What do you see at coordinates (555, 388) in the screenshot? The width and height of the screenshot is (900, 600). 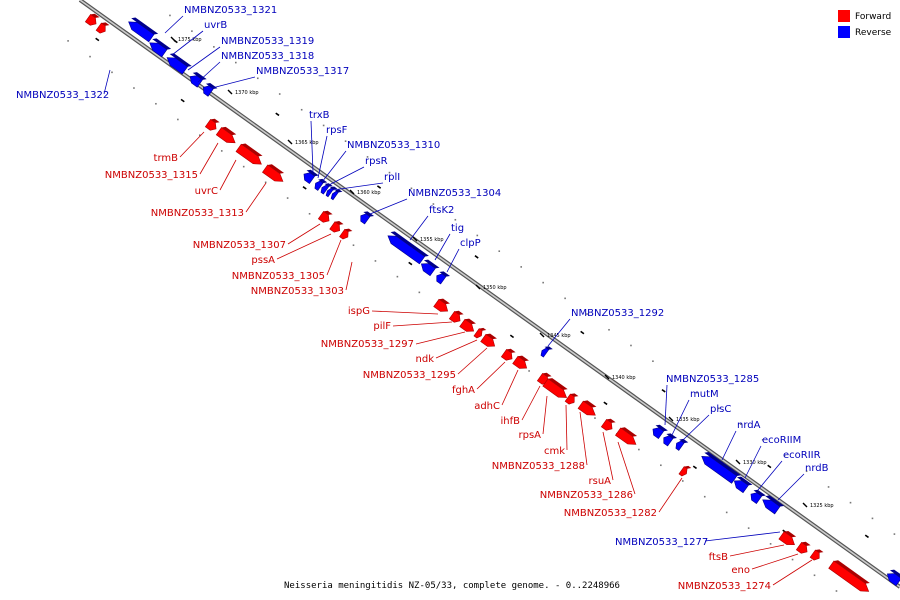 I see `gene-arrow-rpsa` at bounding box center [555, 388].